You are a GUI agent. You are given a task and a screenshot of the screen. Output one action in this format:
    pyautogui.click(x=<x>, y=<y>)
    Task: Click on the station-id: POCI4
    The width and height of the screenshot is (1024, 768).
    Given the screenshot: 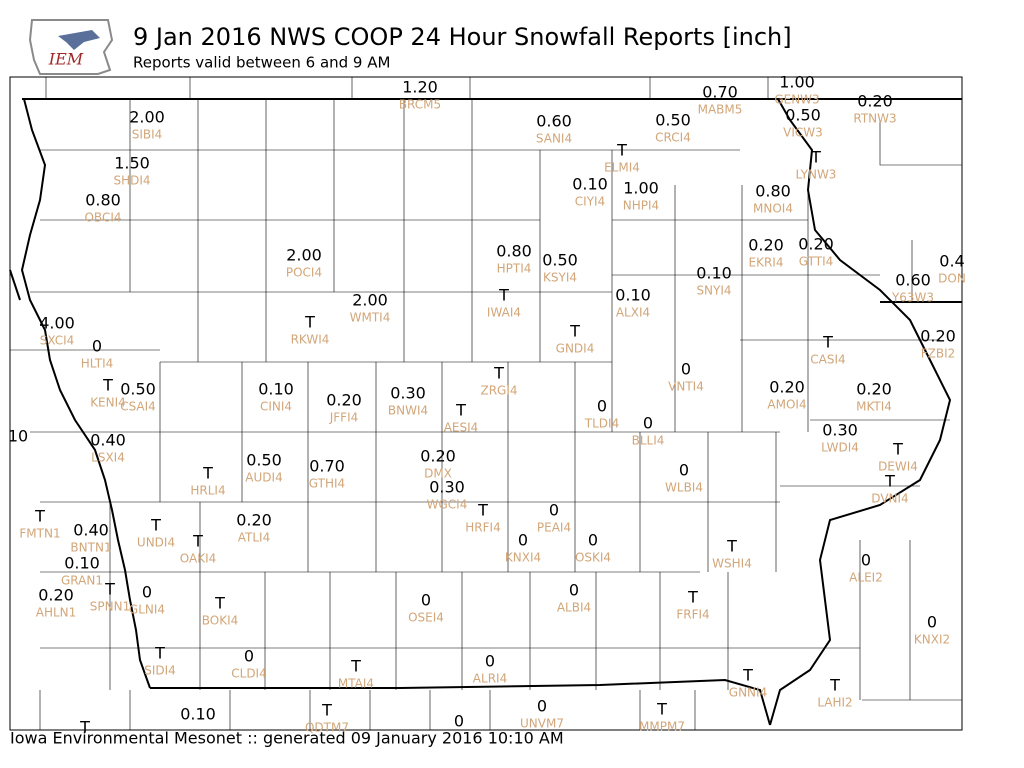 What is the action you would take?
    pyautogui.click(x=304, y=273)
    